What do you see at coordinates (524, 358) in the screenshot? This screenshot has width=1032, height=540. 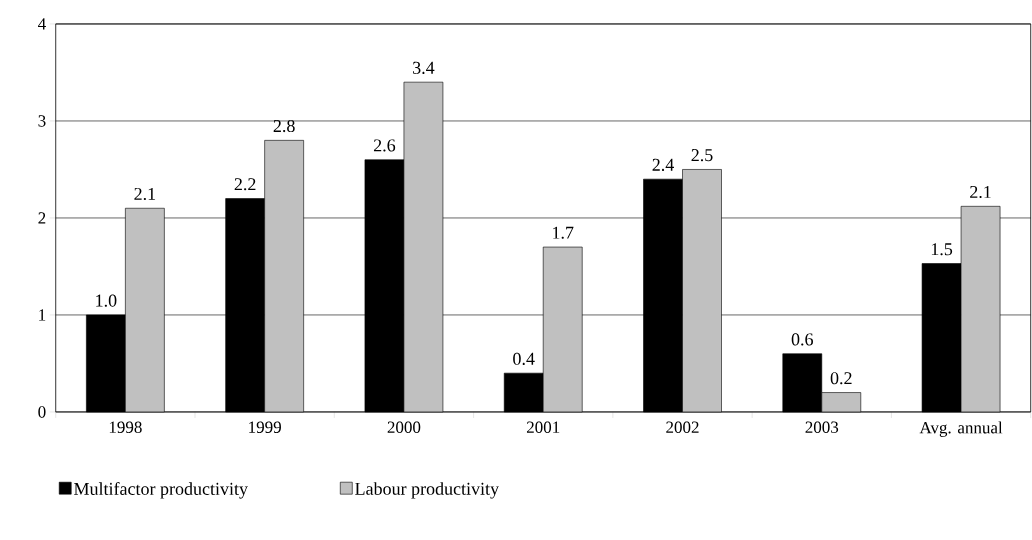 I see `data-label: 0.4` at bounding box center [524, 358].